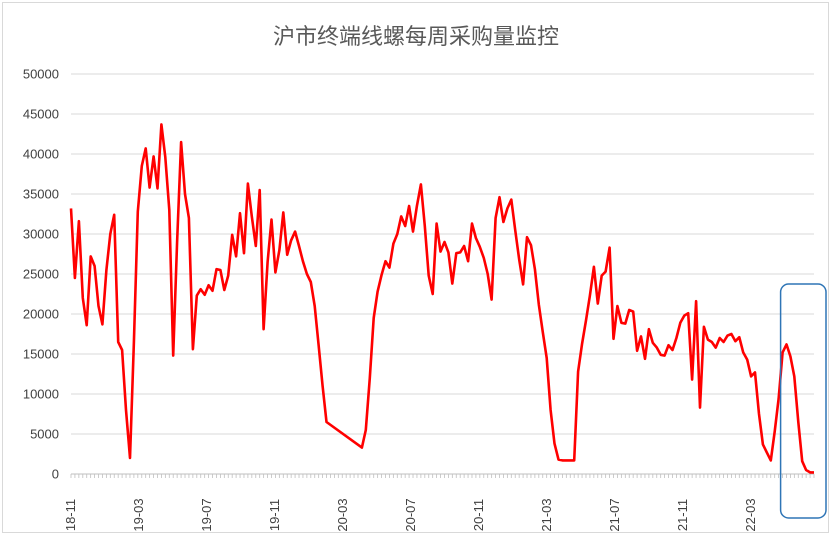 This screenshot has width=833, height=537. What do you see at coordinates (614, 514) in the screenshot?
I see `x-tick-label: 21-07` at bounding box center [614, 514].